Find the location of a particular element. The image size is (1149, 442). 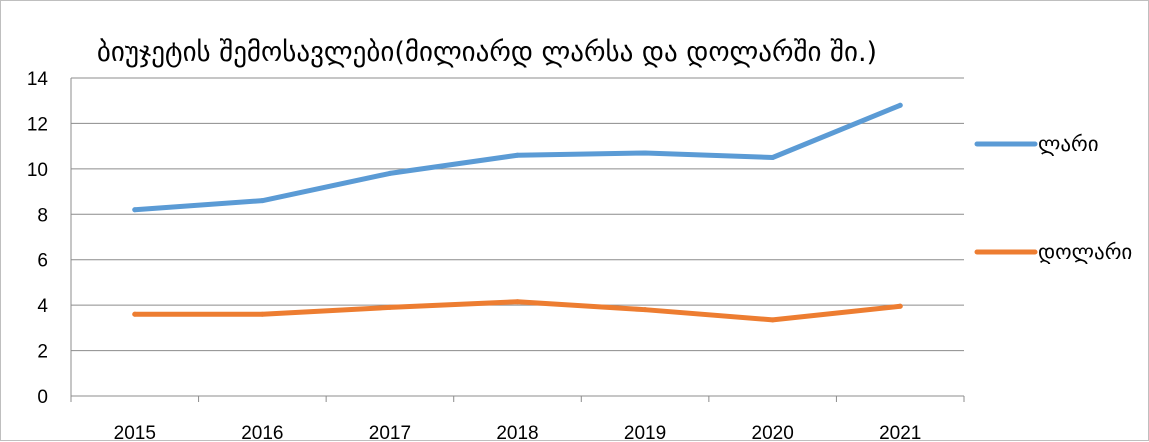

y-tick-label: 4 is located at coordinates (42, 306).